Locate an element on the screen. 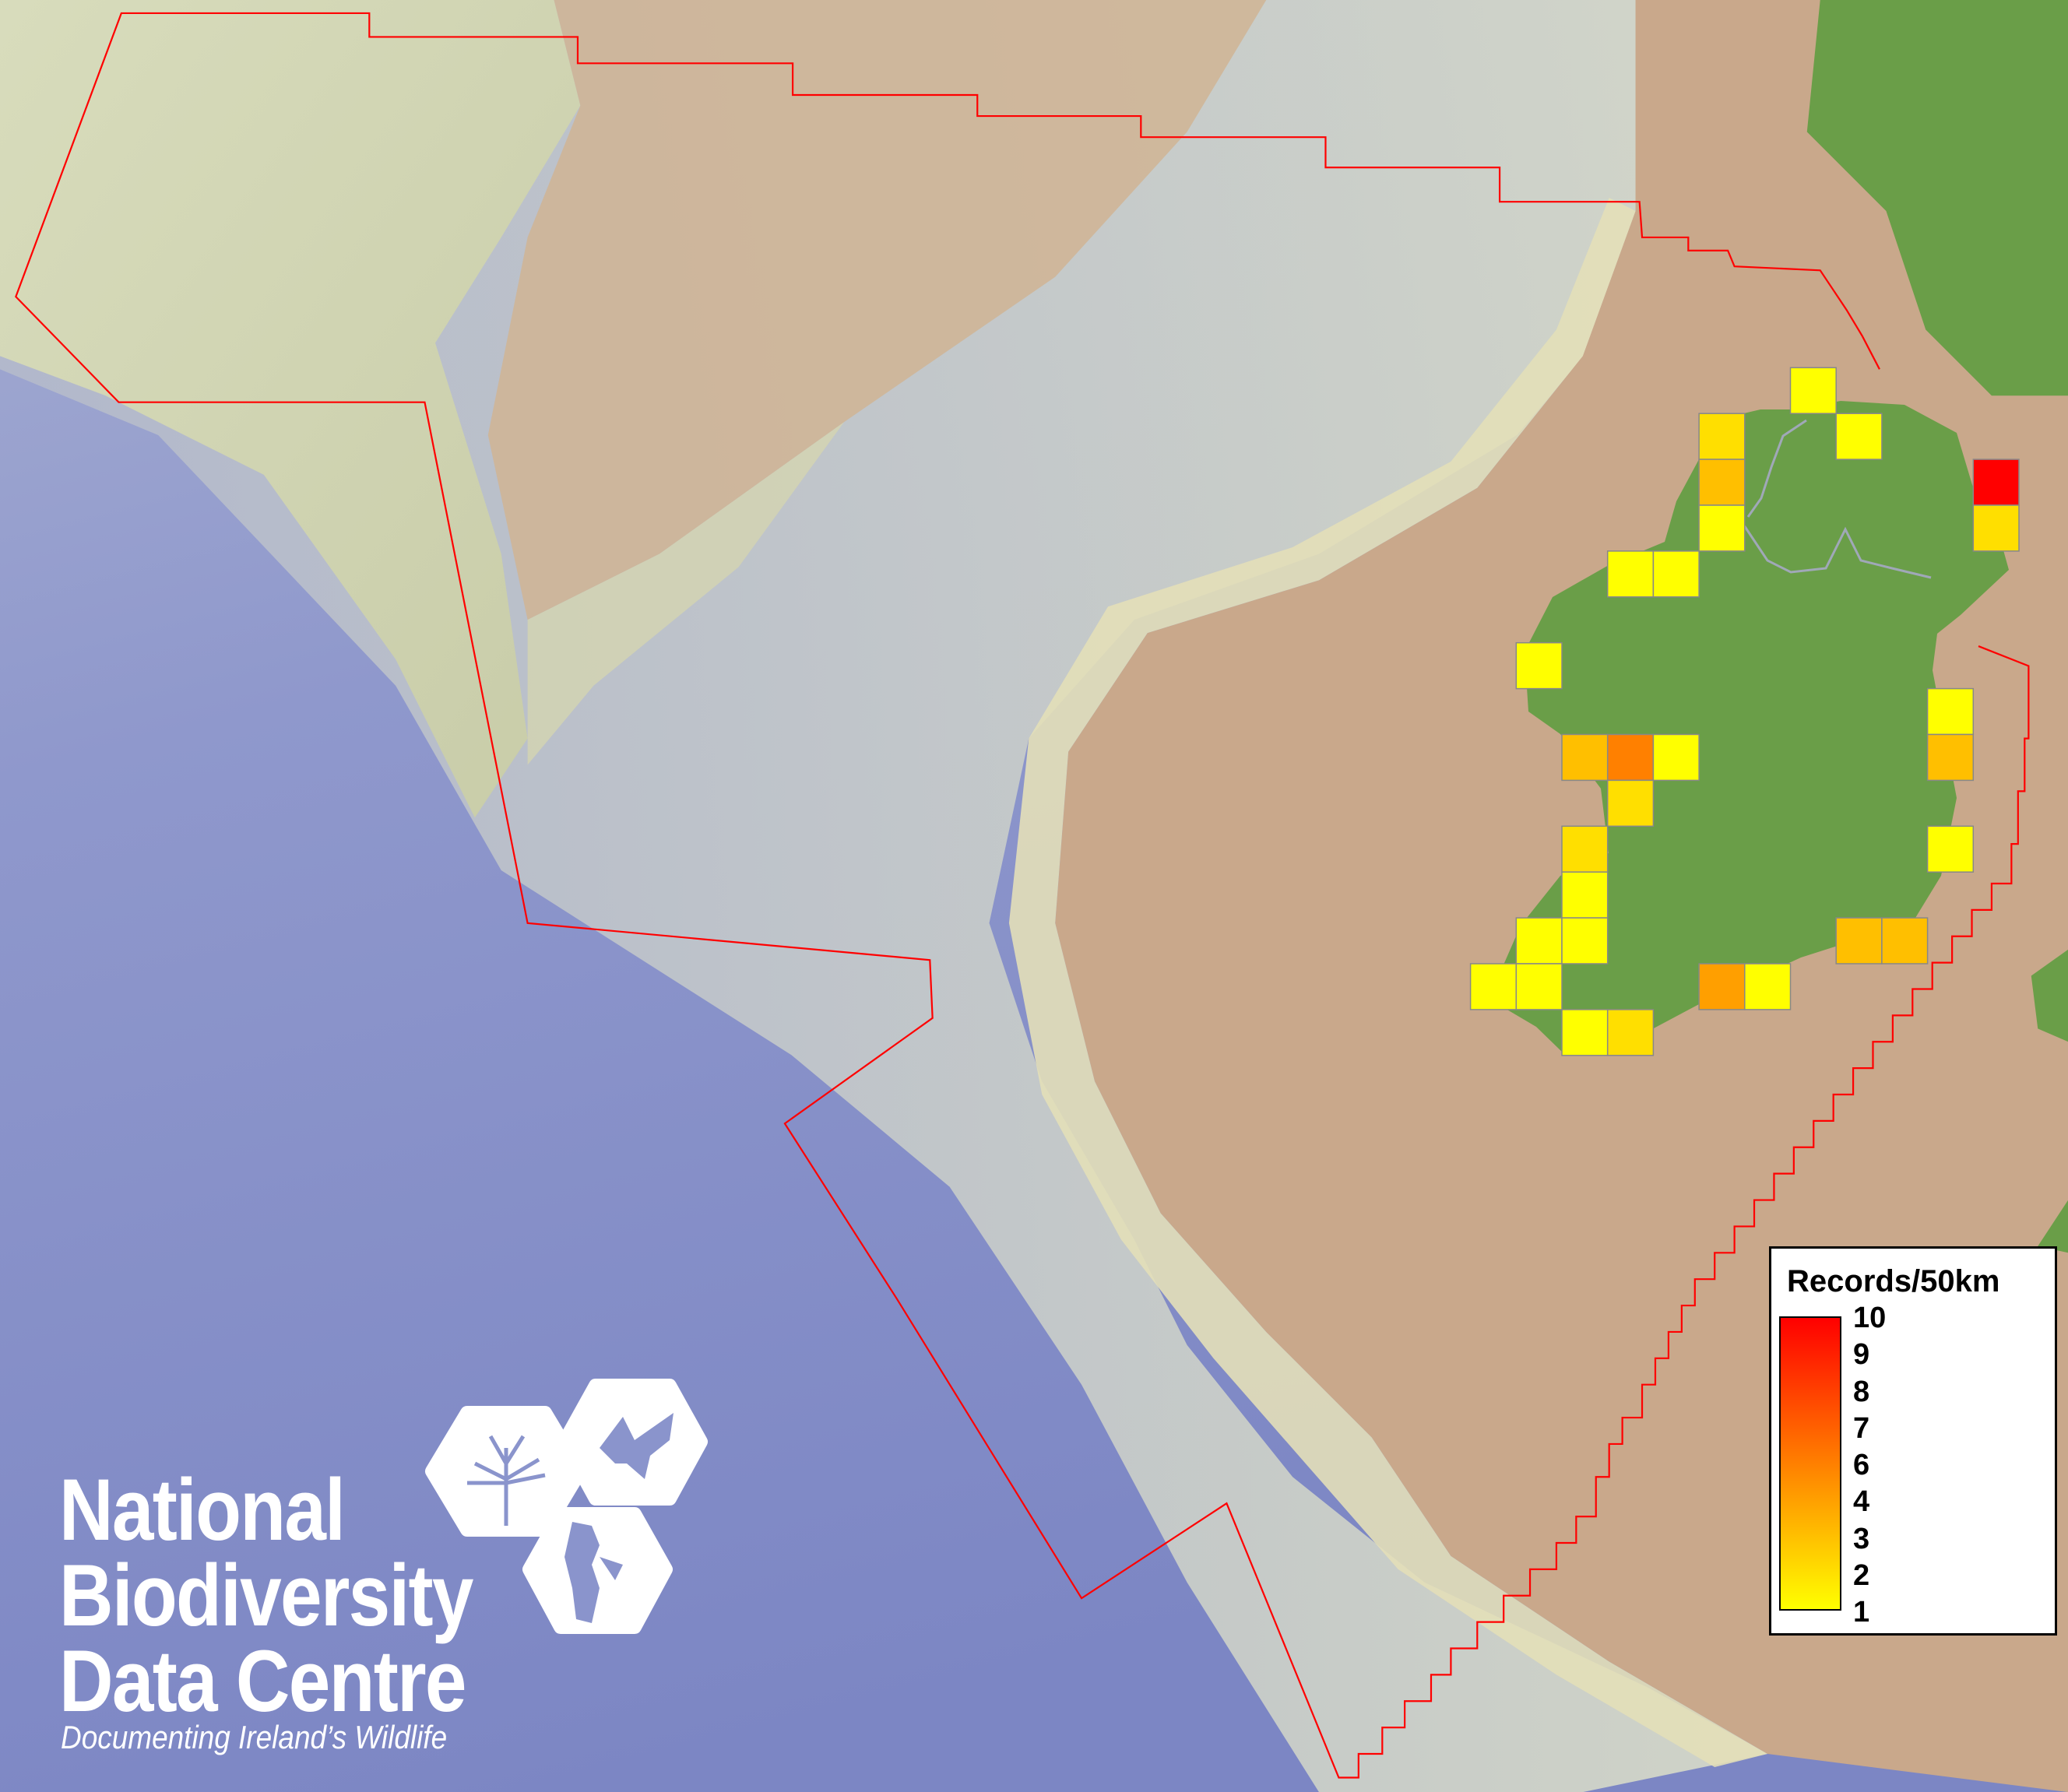 The width and height of the screenshot is (2068, 1792). porcupine-bank is located at coordinates (877, 310).